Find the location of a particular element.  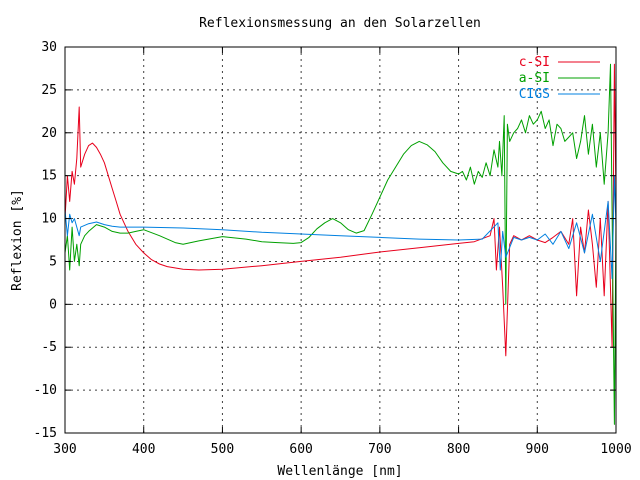

y-tick-label: 20 is located at coordinates (49, 133).